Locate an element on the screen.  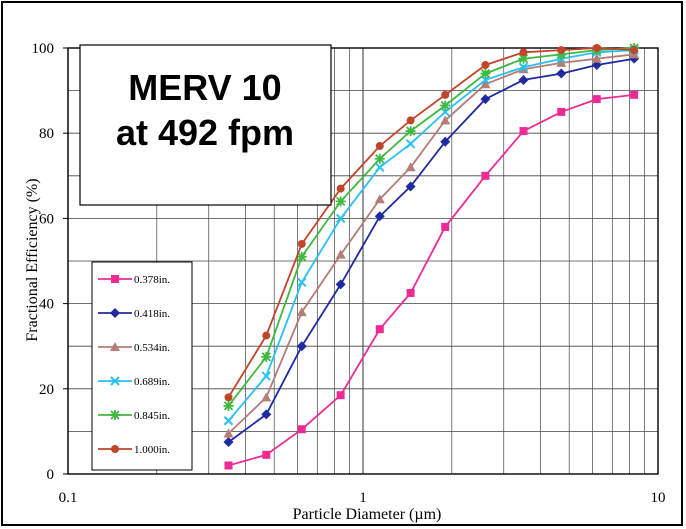
legend-entry: 0.378in. is located at coordinates (134, 280).